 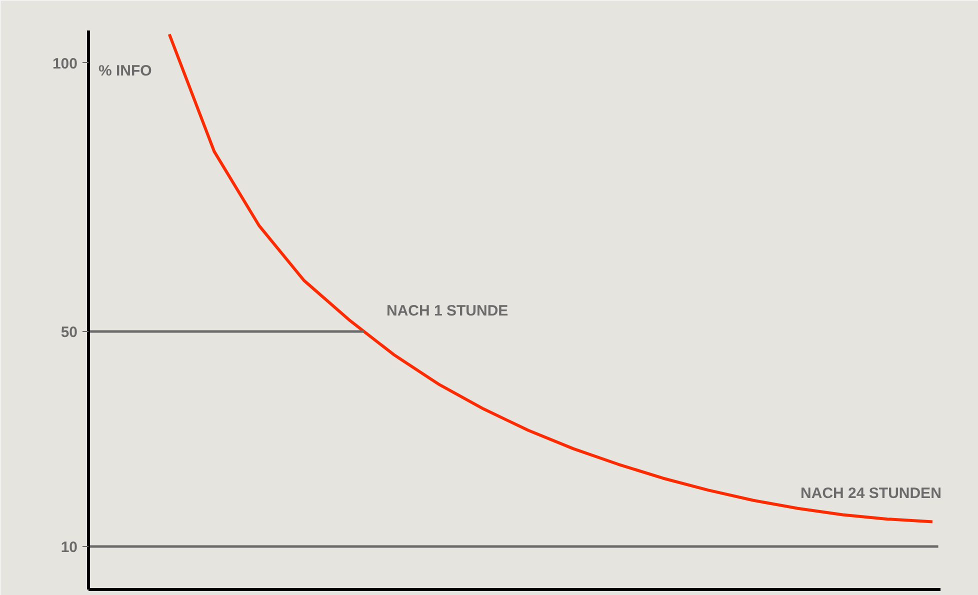 What do you see at coordinates (69, 547) in the screenshot?
I see `y-tick-label: 10` at bounding box center [69, 547].